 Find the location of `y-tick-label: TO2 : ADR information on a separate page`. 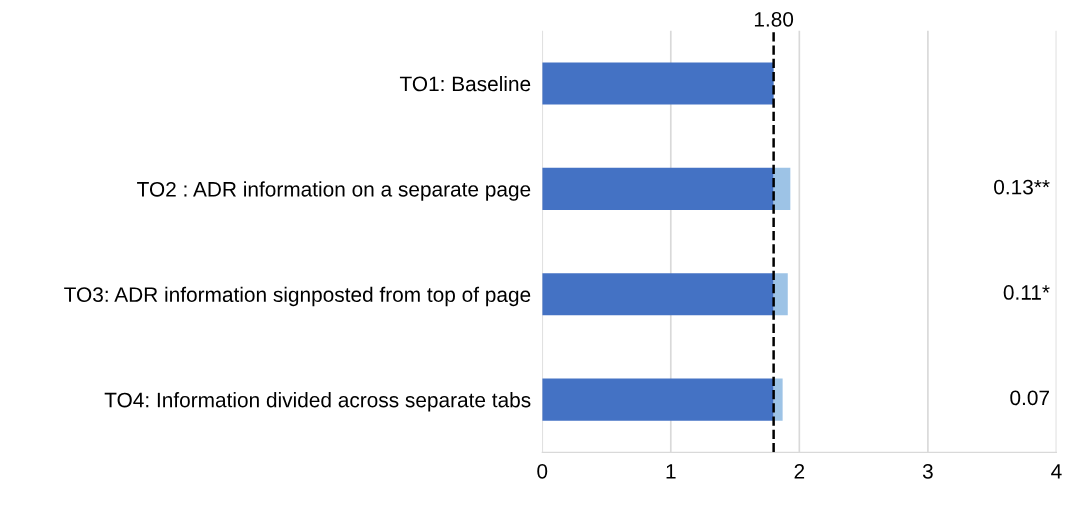

y-tick-label: TO2 : ADR information on a separate page is located at coordinates (334, 191).